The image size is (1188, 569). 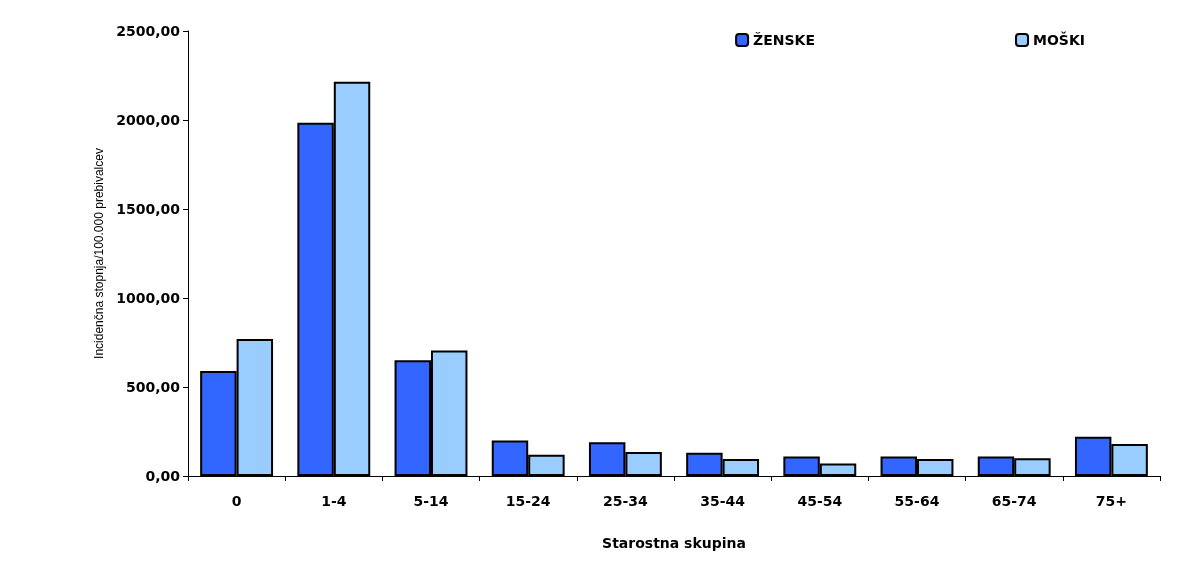 What do you see at coordinates (1059, 39) in the screenshot?
I see `legend-label: MOŠKI` at bounding box center [1059, 39].